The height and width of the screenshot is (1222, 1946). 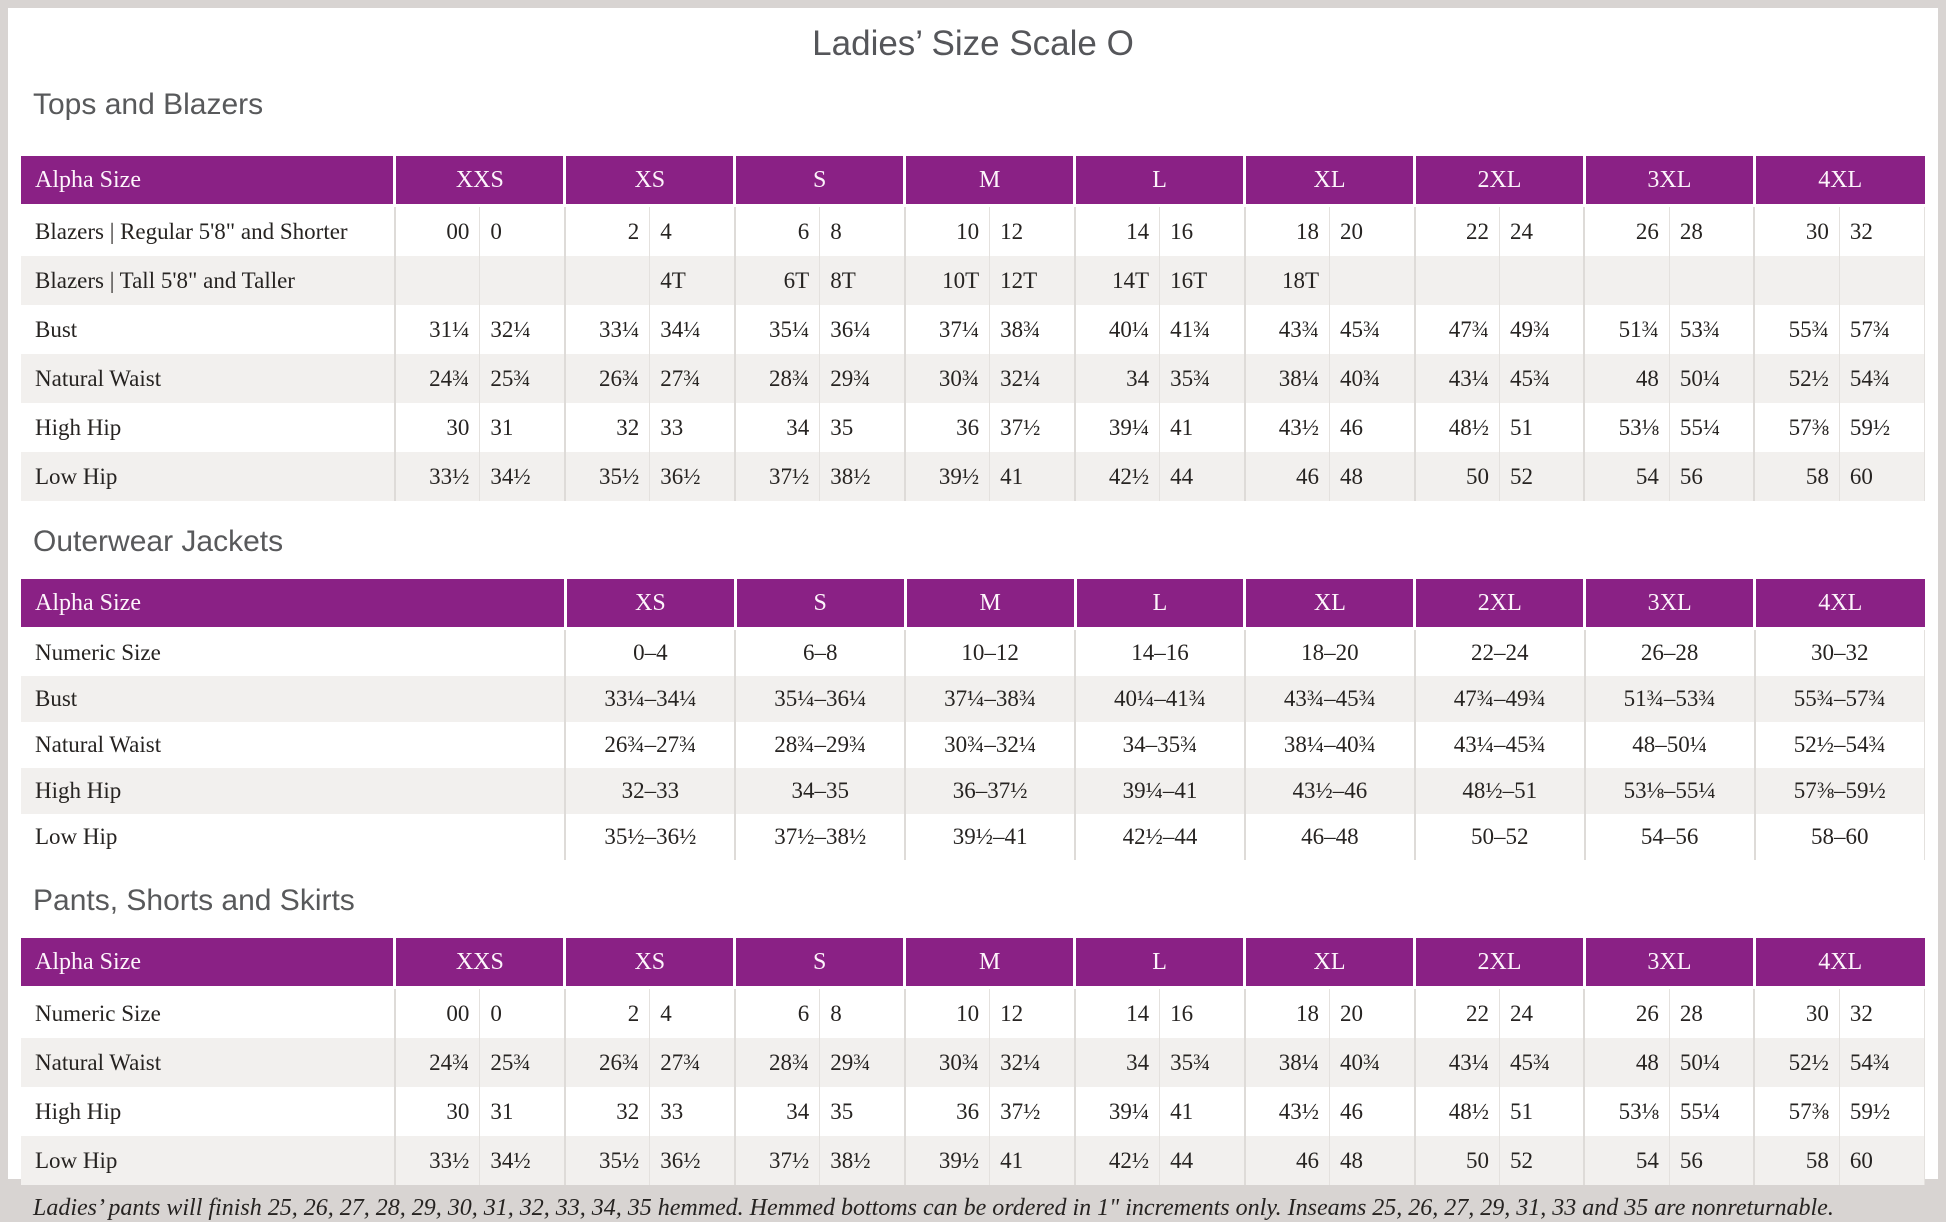 What do you see at coordinates (607, 329) in the screenshot?
I see `size-value: 33¼` at bounding box center [607, 329].